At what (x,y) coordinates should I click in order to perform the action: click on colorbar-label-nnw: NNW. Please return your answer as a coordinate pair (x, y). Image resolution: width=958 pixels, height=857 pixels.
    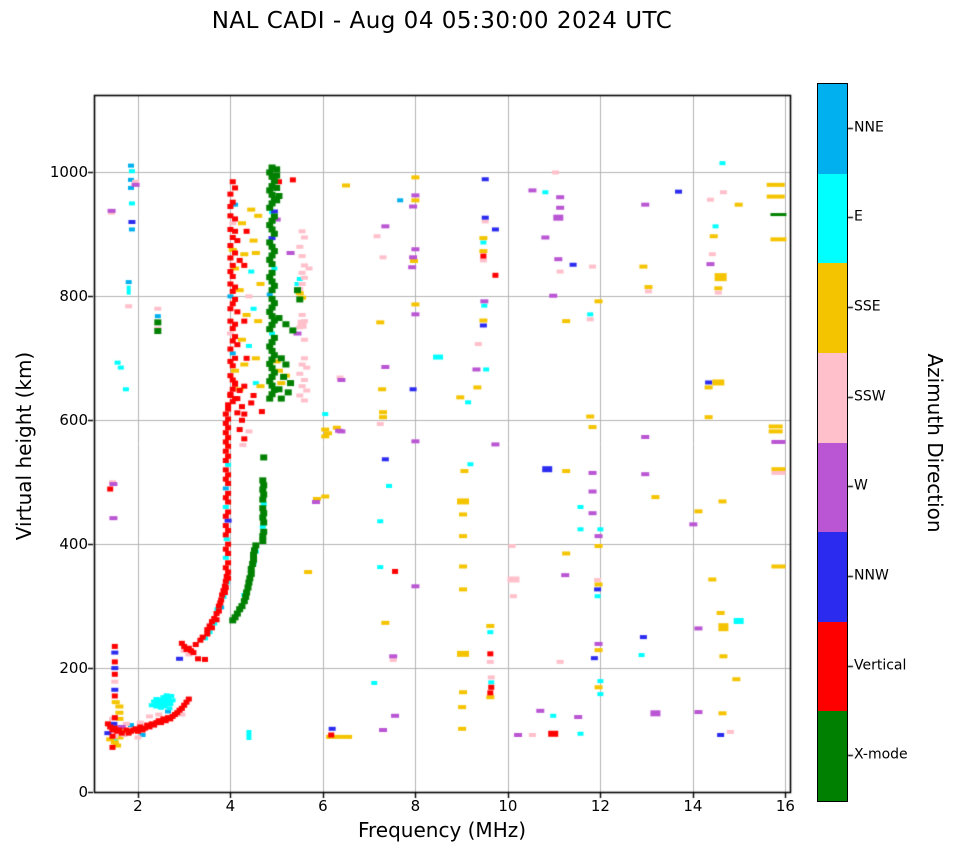
    Looking at the image, I should click on (871, 575).